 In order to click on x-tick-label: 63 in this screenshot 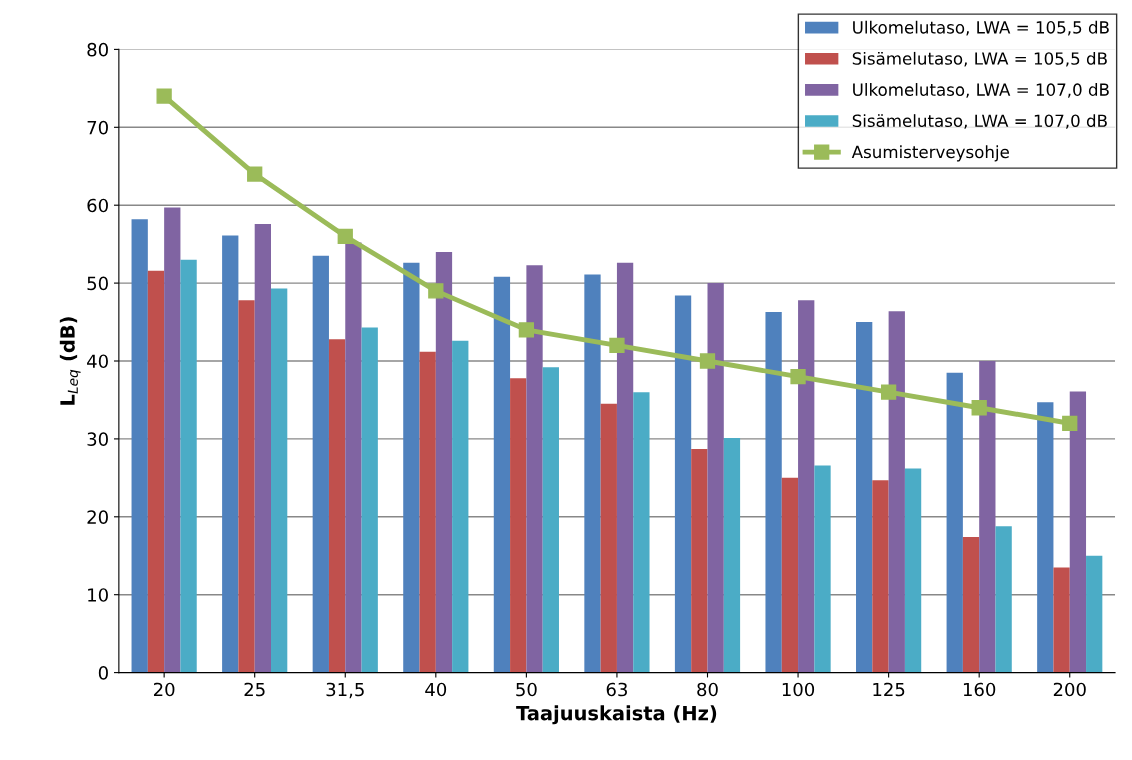, I will do `click(616, 689)`.